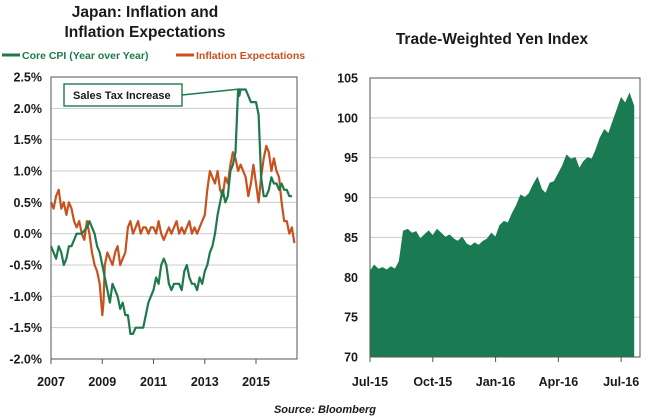  I want to click on left-x-tick-label: 2011, so click(153, 382).